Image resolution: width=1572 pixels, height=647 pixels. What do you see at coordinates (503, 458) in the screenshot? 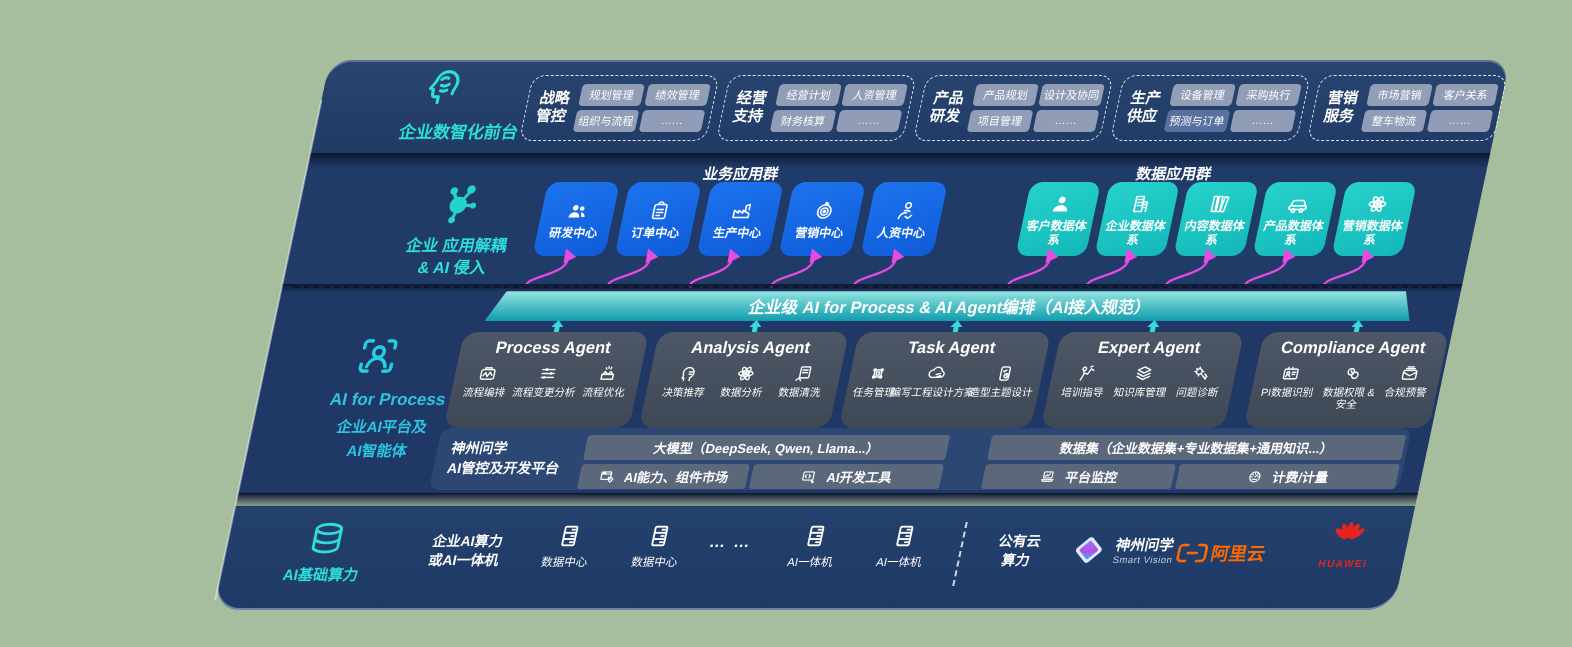
I see `platform-label: 神州问学 AI管控及开发平台` at bounding box center [503, 458].